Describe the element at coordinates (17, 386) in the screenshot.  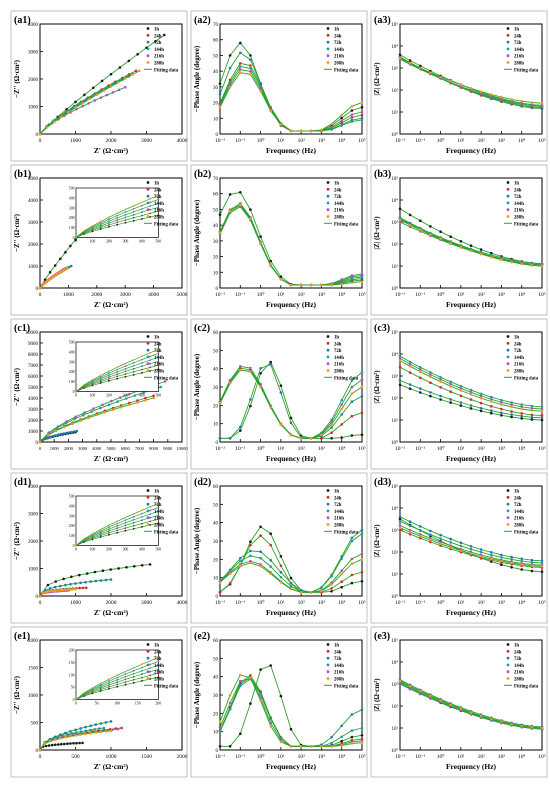
I see `y-axis-label: −Z'' (Ω·cm²)` at that location.